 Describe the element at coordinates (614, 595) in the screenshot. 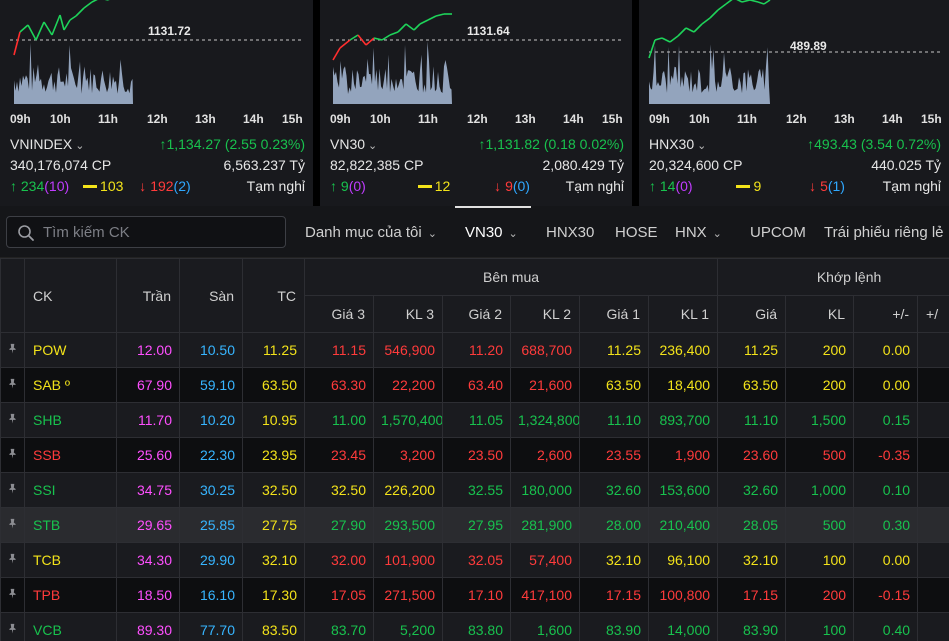

I see `bid-price-1-cell: 17.15` at that location.